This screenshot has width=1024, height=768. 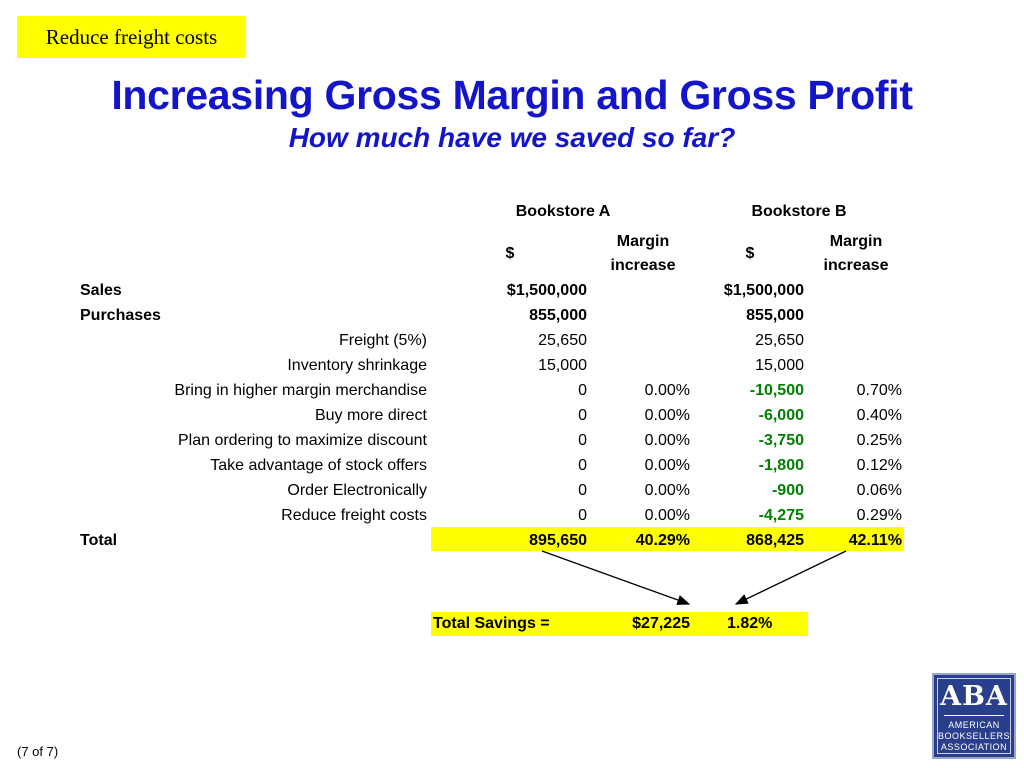 I want to click on header-margin-a-line1: Margin, so click(x=643, y=241).